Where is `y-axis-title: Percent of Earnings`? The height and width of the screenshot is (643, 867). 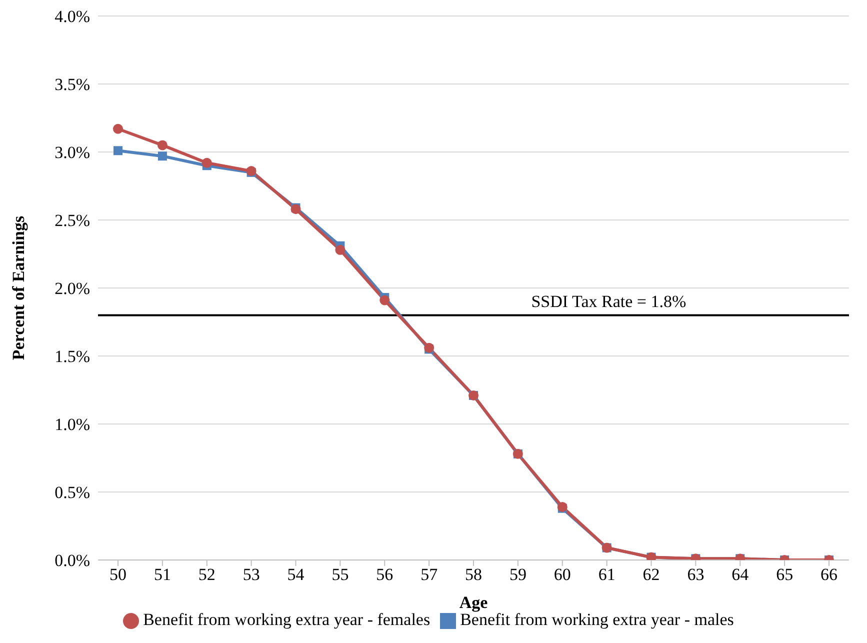
y-axis-title: Percent of Earnings is located at coordinates (18, 288).